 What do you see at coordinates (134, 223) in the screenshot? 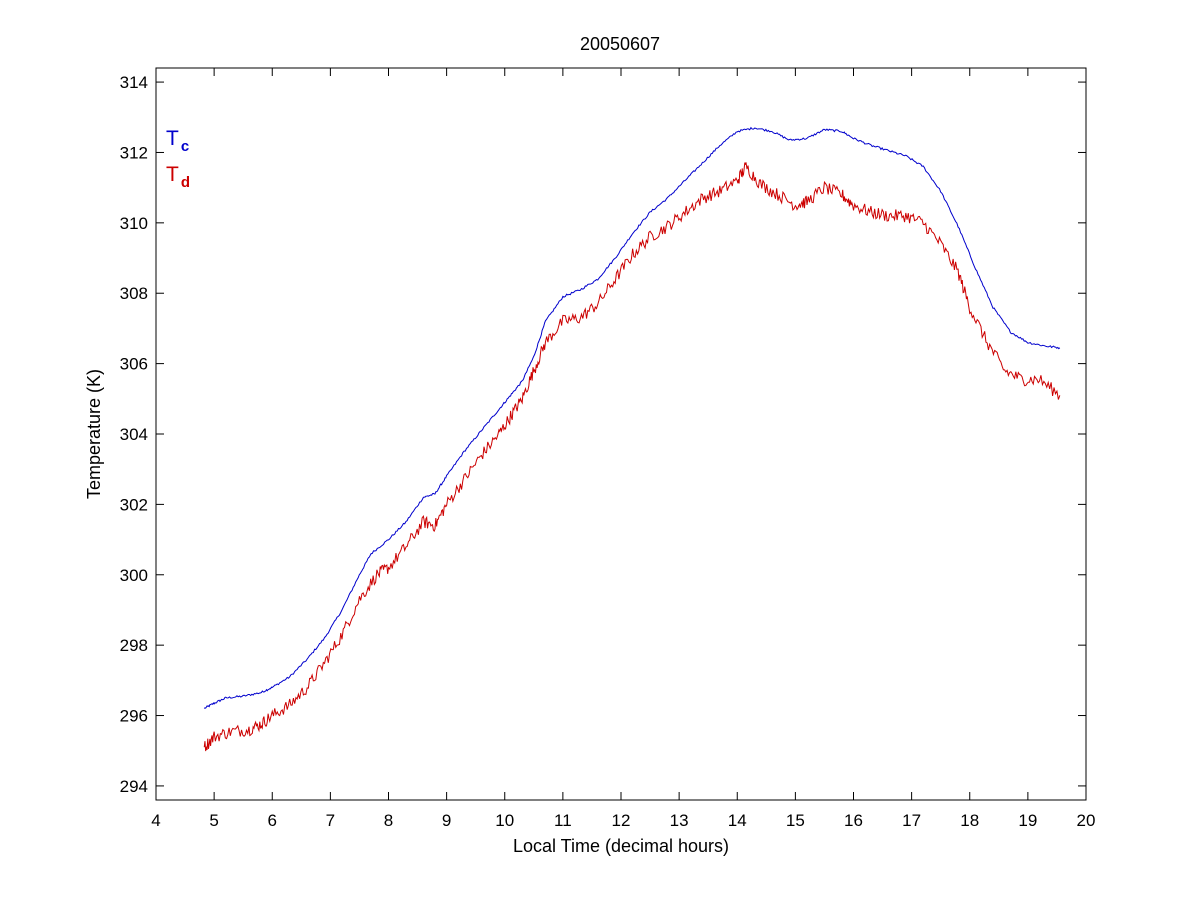
I see `y-tick-label: 310` at bounding box center [134, 223].